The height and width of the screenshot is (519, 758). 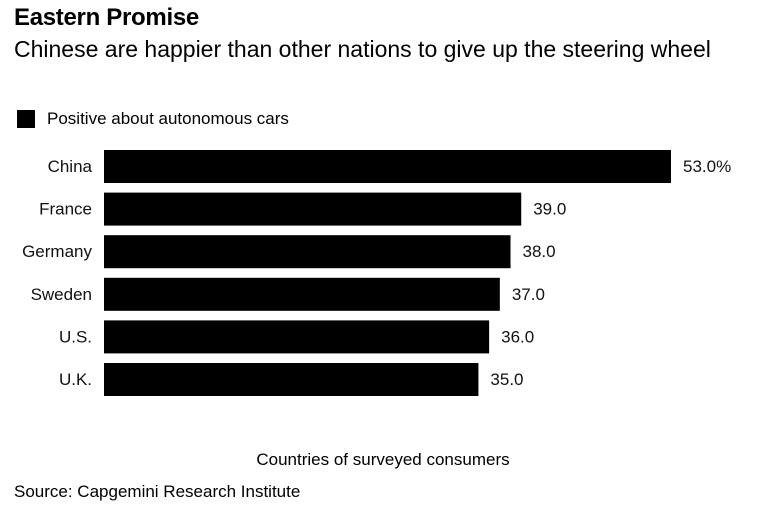 What do you see at coordinates (65, 209) in the screenshot?
I see `category-label: France` at bounding box center [65, 209].